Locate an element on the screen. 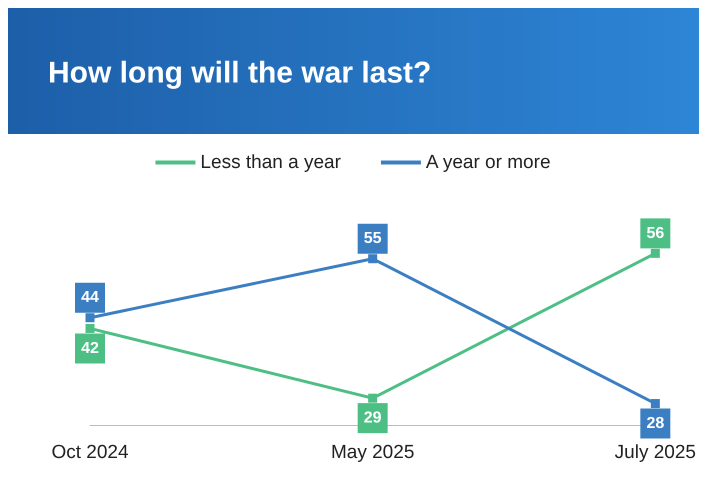 This screenshot has height=491, width=707. x-tick-label: May 2025 is located at coordinates (372, 452).